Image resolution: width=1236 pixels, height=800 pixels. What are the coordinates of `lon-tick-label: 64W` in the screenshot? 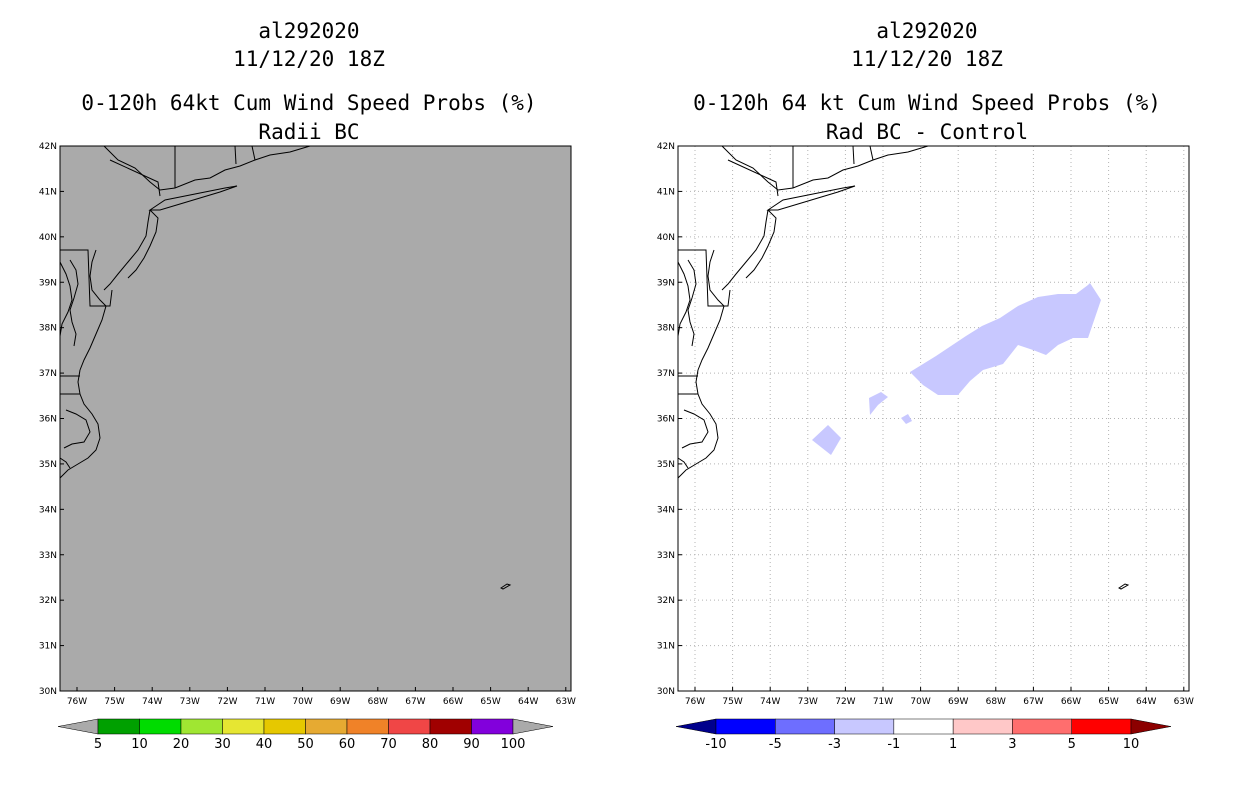 It's located at (528, 702).